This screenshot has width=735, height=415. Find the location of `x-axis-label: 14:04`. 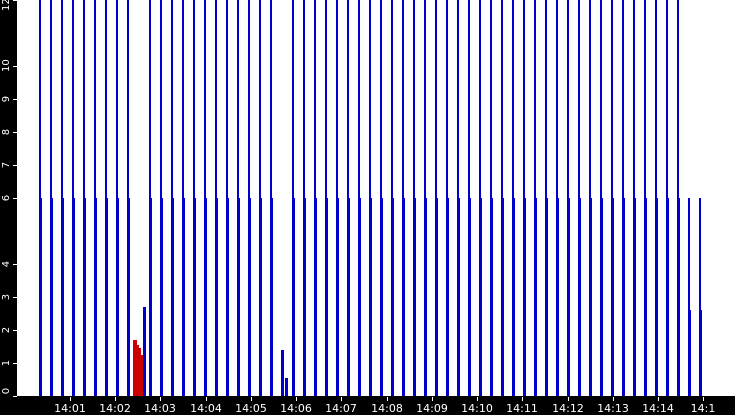

x-axis-label: 14:04 is located at coordinates (206, 408).